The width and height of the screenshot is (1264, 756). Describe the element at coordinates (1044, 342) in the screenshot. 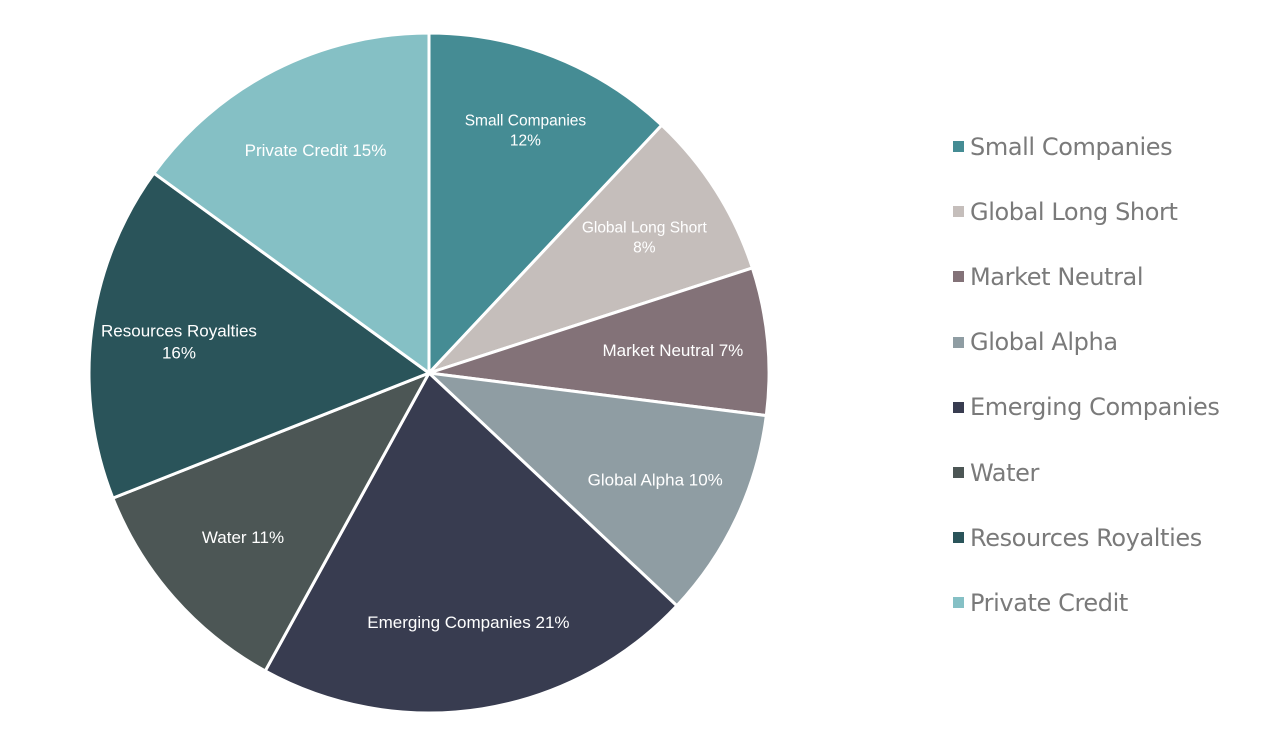

I see `legend-label: Global Alpha` at that location.